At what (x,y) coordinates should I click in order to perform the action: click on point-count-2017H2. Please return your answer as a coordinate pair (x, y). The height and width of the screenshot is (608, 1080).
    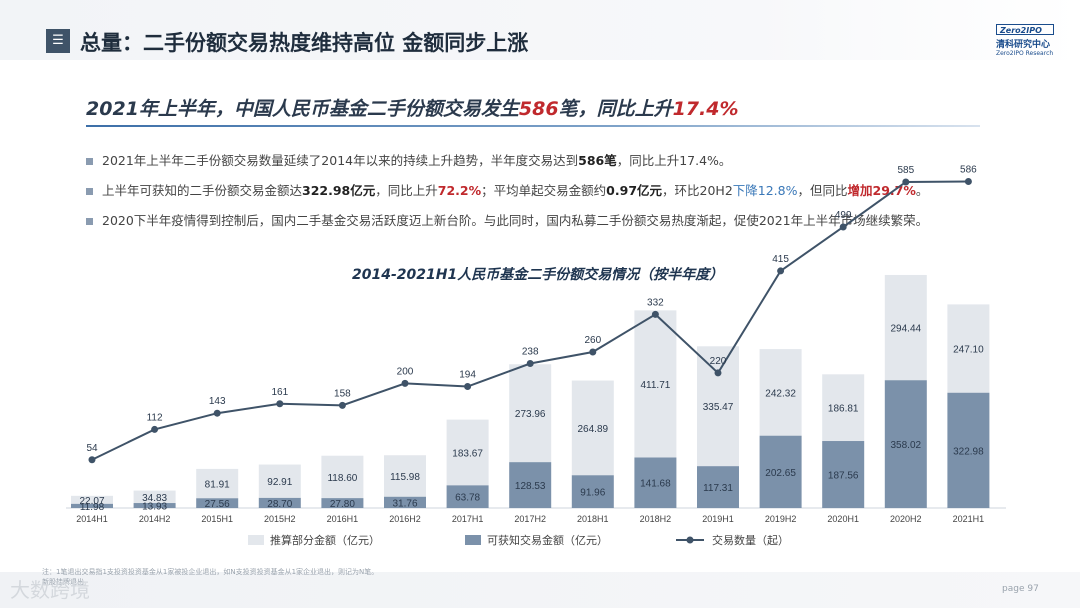
    Looking at the image, I should click on (530, 364).